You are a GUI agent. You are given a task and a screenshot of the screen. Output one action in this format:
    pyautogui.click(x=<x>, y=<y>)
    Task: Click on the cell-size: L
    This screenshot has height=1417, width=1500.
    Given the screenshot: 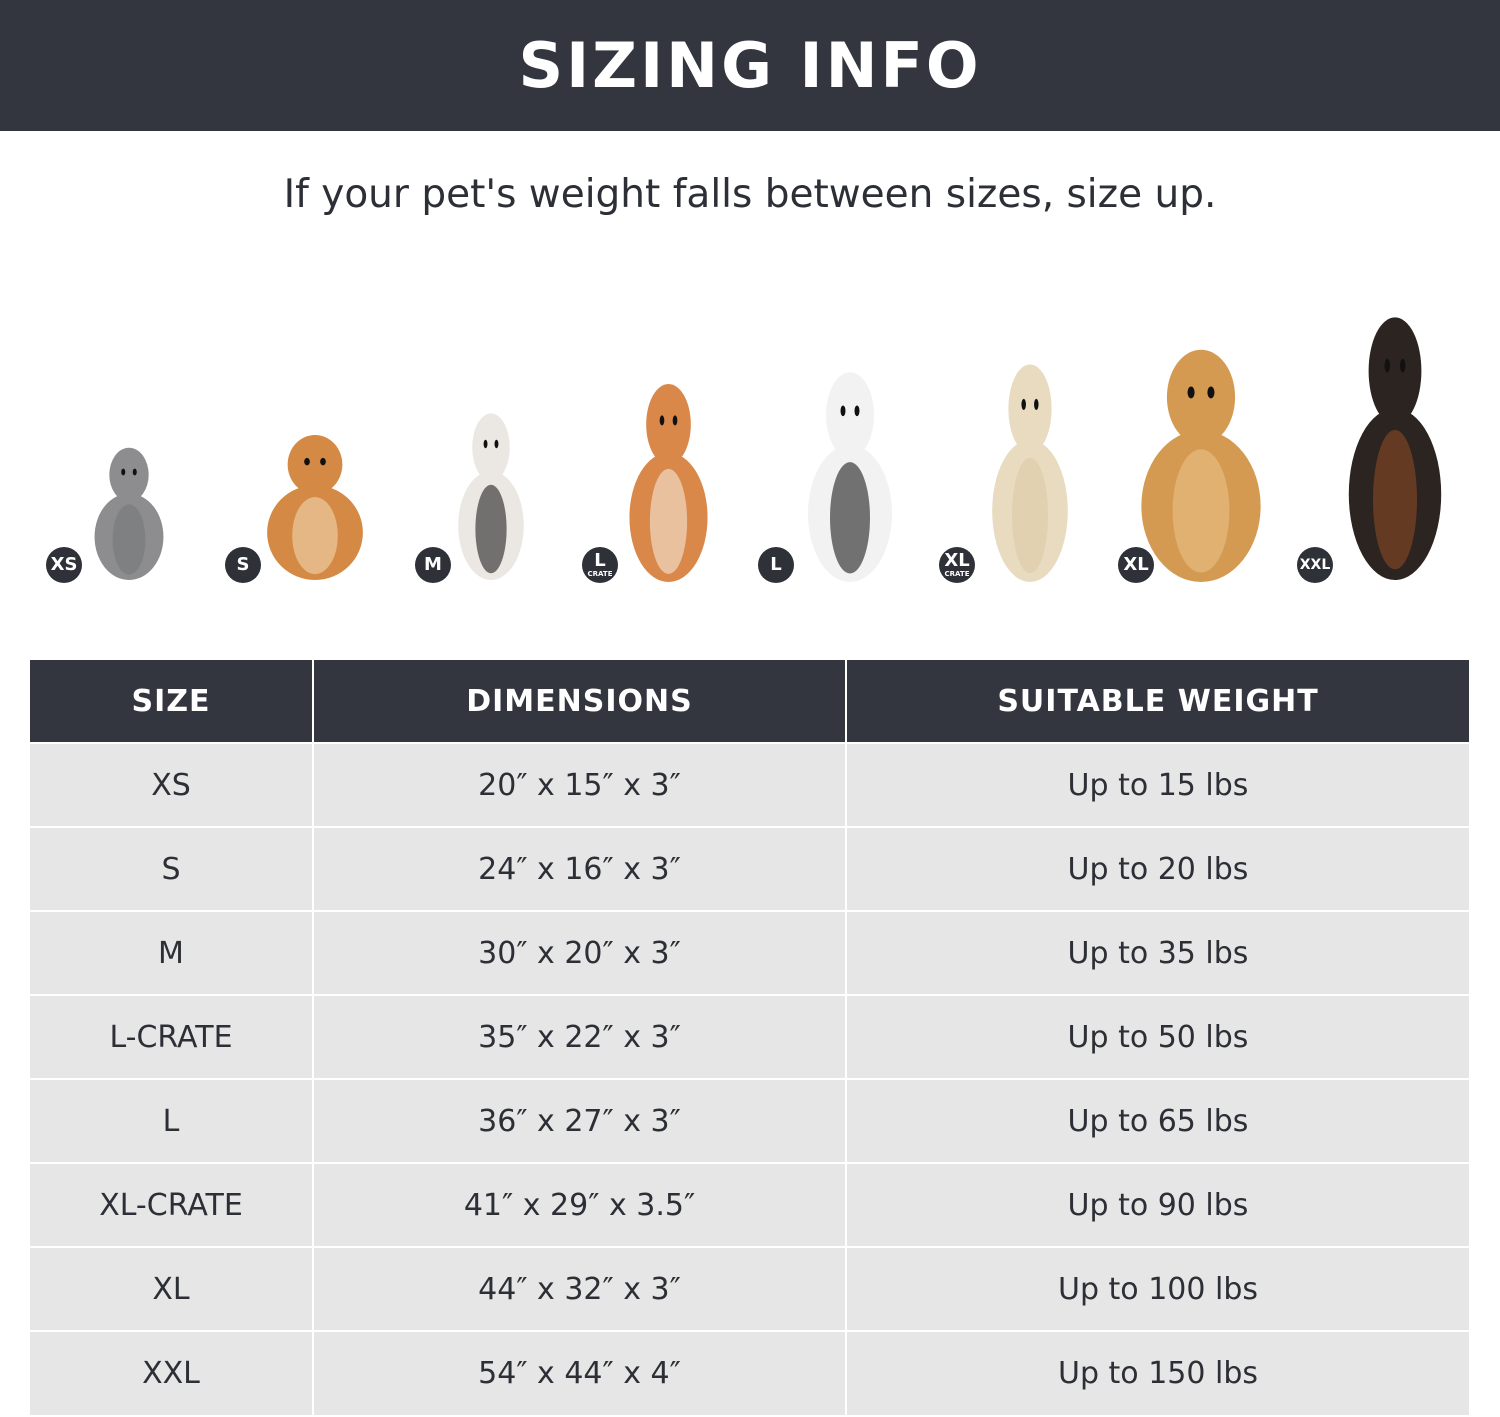 What is the action you would take?
    pyautogui.click(x=171, y=1120)
    